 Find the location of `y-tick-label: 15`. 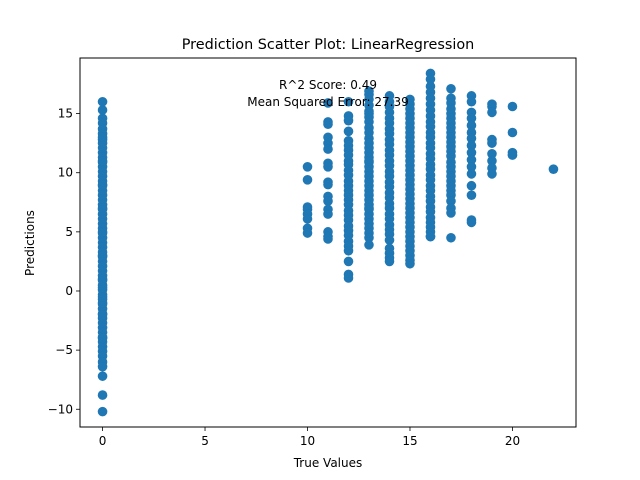

y-tick-label: 15 is located at coordinates (65, 114).